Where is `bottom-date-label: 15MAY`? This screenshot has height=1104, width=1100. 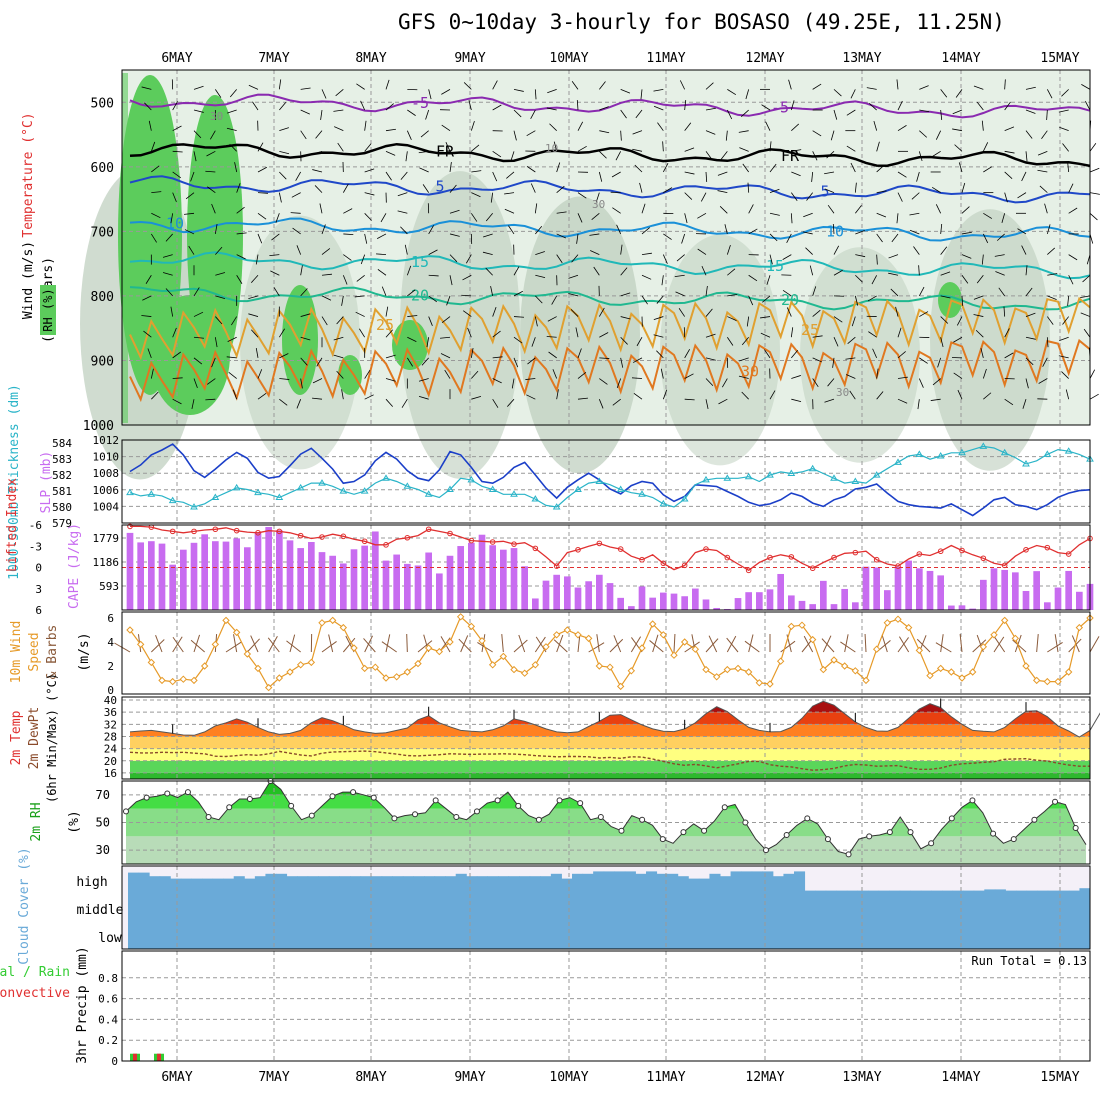 bottom-date-label: 15MAY is located at coordinates (1059, 1077).